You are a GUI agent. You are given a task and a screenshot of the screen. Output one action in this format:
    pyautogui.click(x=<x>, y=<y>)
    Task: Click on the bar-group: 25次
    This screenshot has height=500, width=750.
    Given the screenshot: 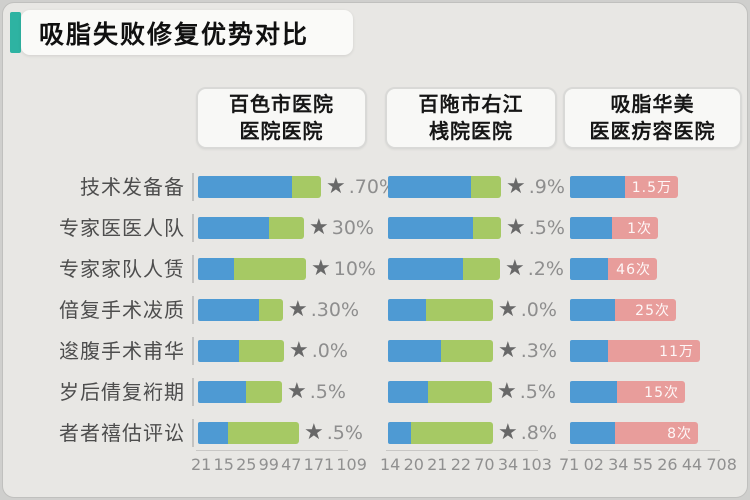 What is the action you would take?
    pyautogui.click(x=623, y=310)
    